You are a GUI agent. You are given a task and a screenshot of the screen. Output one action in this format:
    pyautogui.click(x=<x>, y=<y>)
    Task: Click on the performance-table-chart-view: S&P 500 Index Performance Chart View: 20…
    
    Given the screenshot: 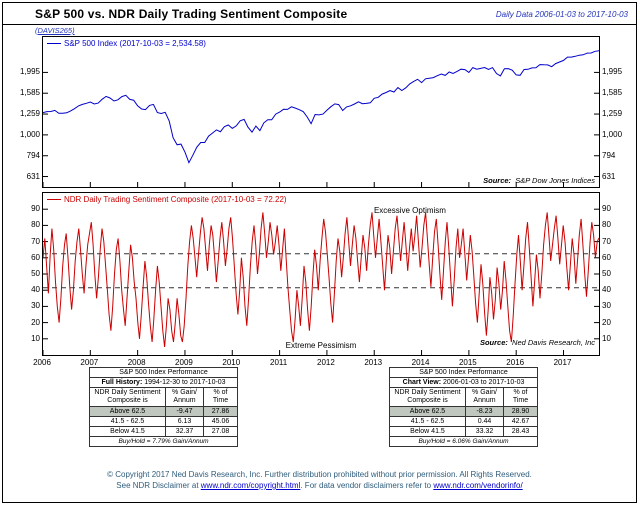 What is the action you would take?
    pyautogui.click(x=463, y=407)
    